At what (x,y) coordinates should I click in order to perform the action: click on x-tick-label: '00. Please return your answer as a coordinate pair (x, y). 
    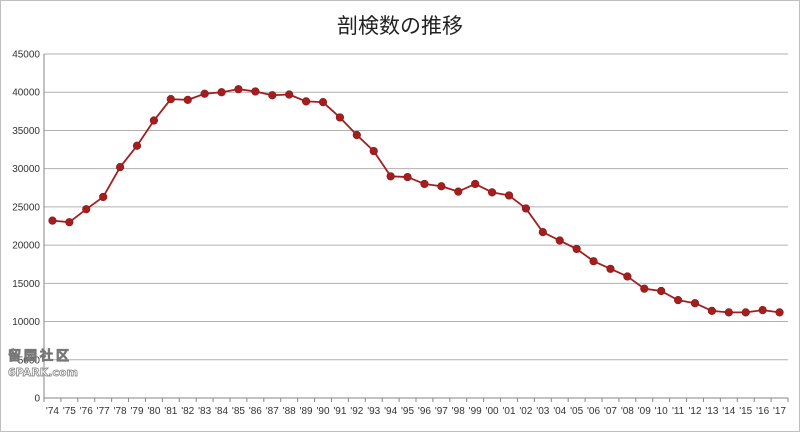
    Looking at the image, I should click on (492, 411).